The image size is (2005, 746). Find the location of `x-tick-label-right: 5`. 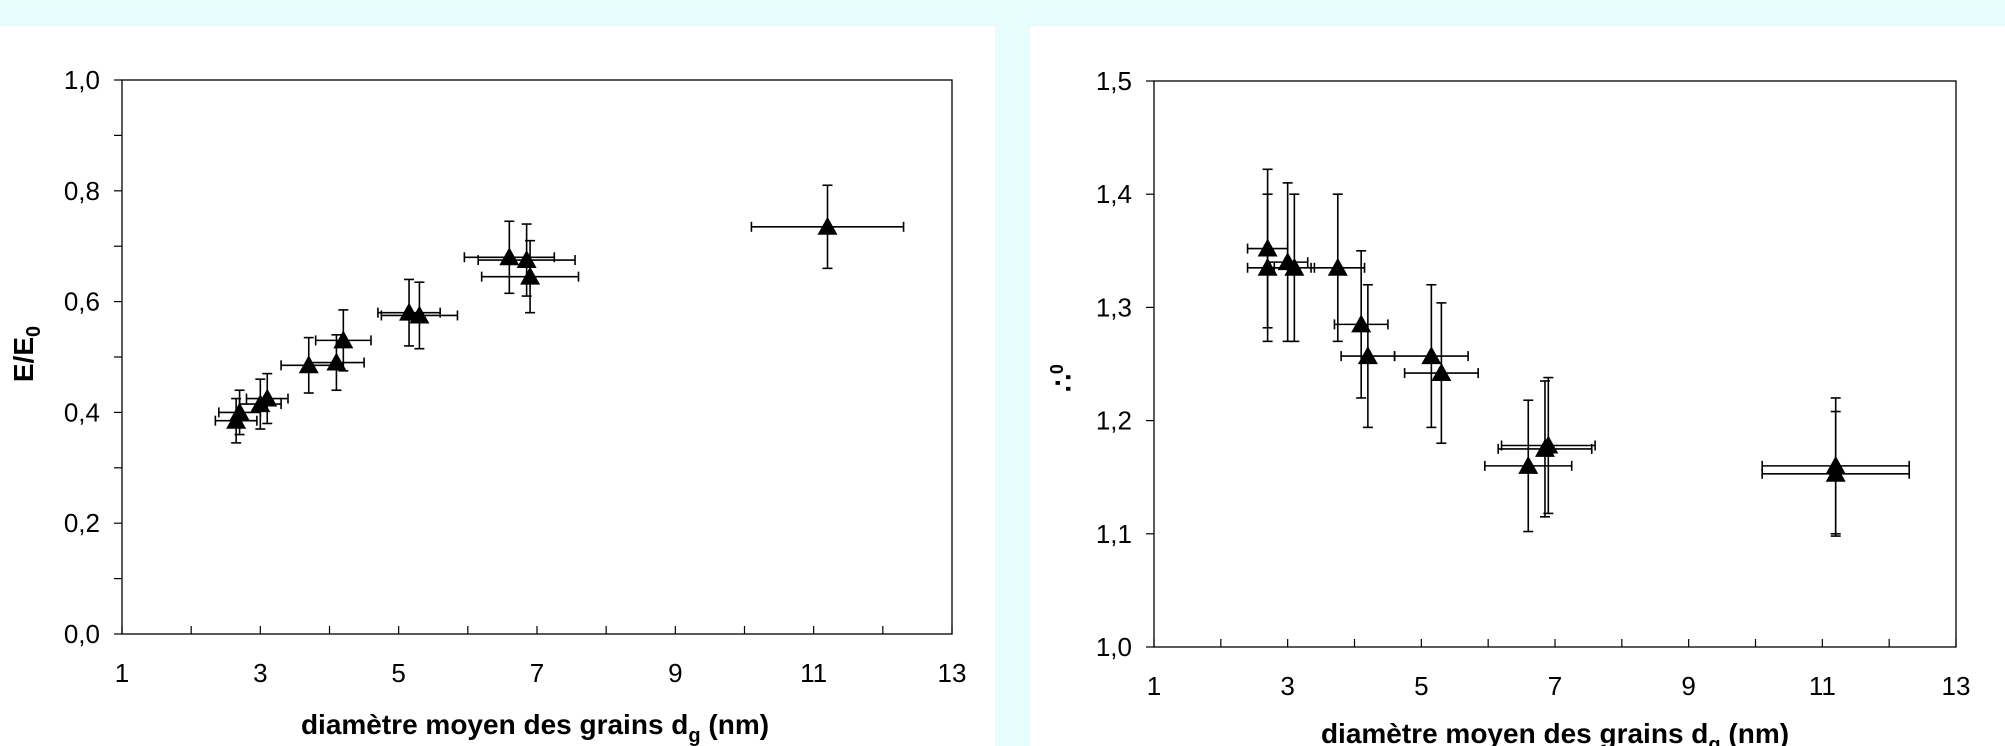

x-tick-label-right: 5 is located at coordinates (1421, 686).